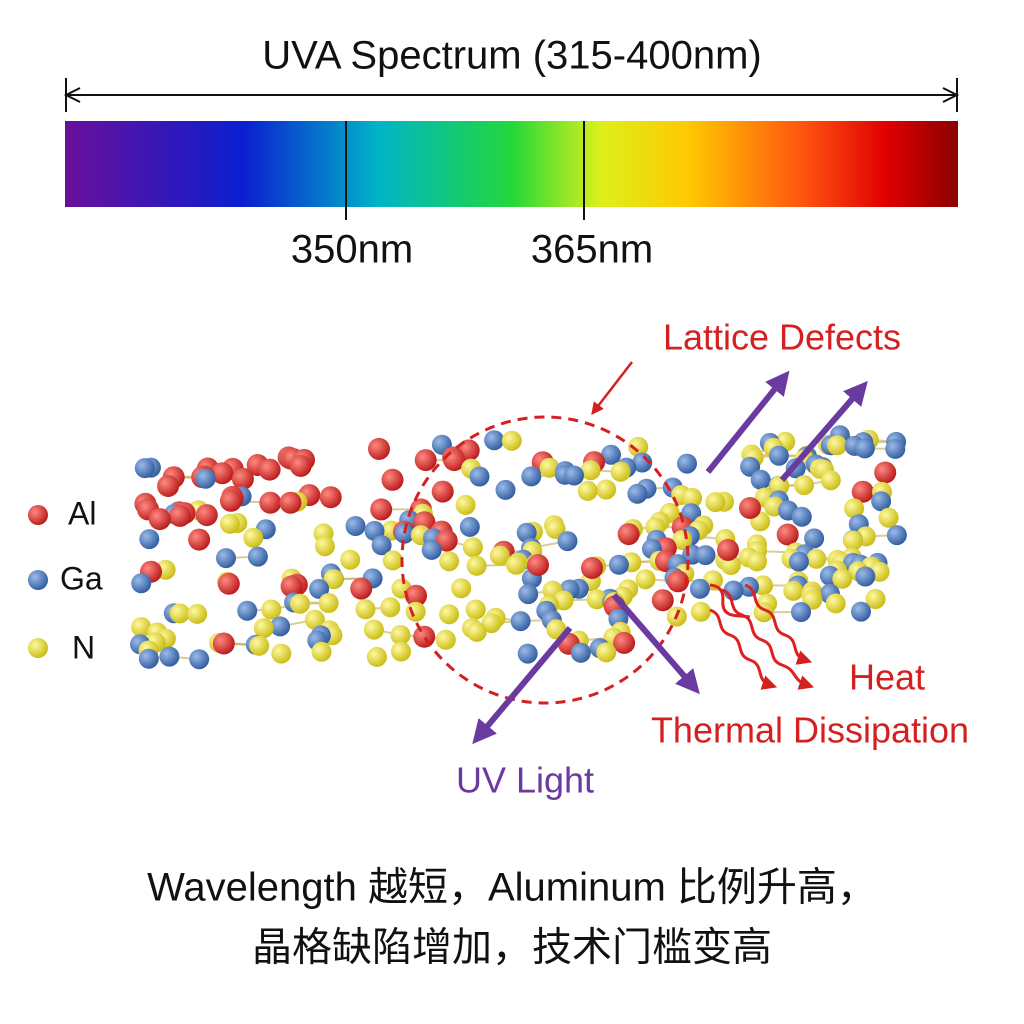 Image resolution: width=1024 pixels, height=1024 pixels. I want to click on legend-label: Al, so click(82, 513).